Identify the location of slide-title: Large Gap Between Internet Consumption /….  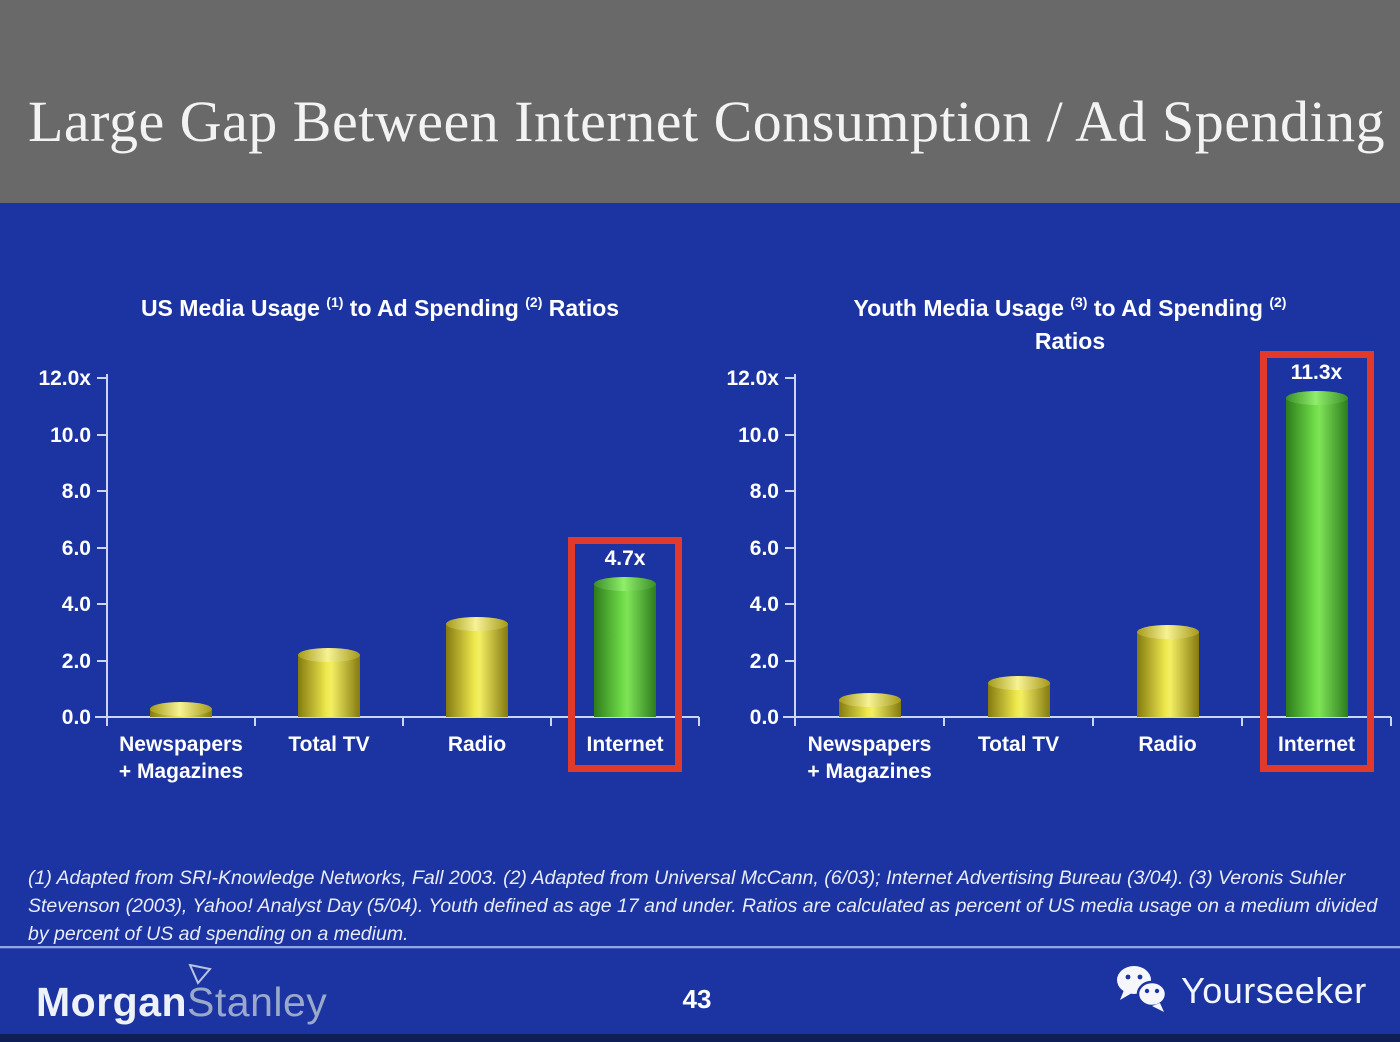
(707, 121).